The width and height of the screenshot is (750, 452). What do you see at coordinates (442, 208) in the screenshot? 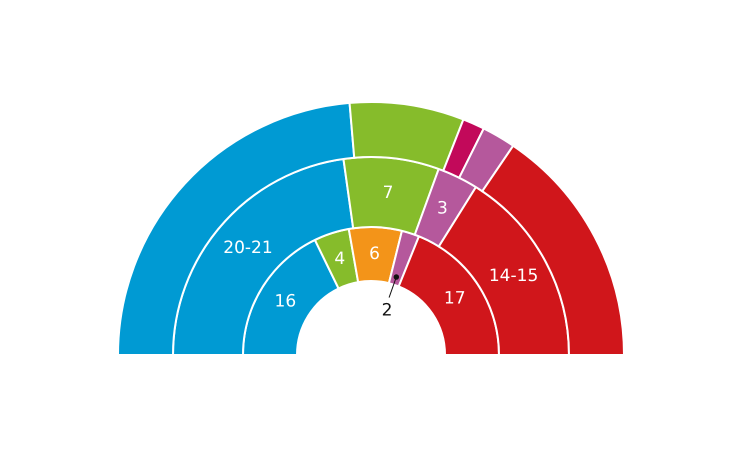
I see `data-label: 3` at bounding box center [442, 208].